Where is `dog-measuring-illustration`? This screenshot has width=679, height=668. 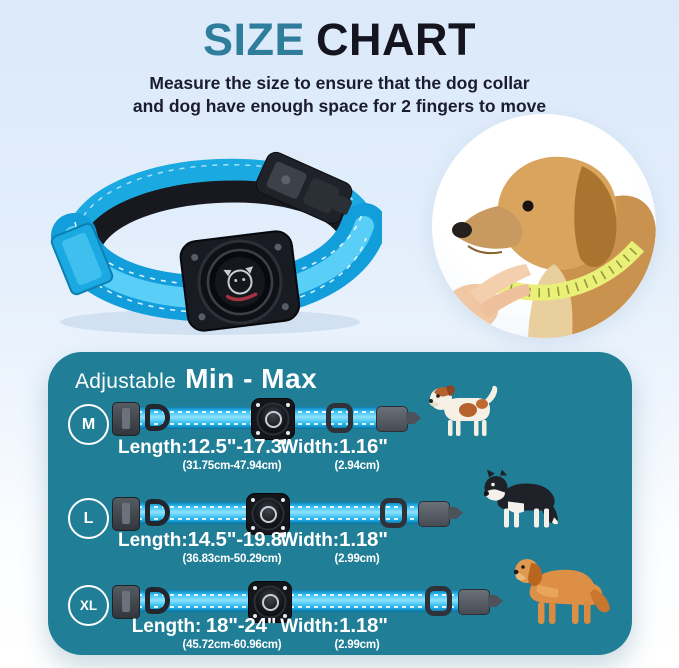
dog-measuring-illustration is located at coordinates (544, 226).